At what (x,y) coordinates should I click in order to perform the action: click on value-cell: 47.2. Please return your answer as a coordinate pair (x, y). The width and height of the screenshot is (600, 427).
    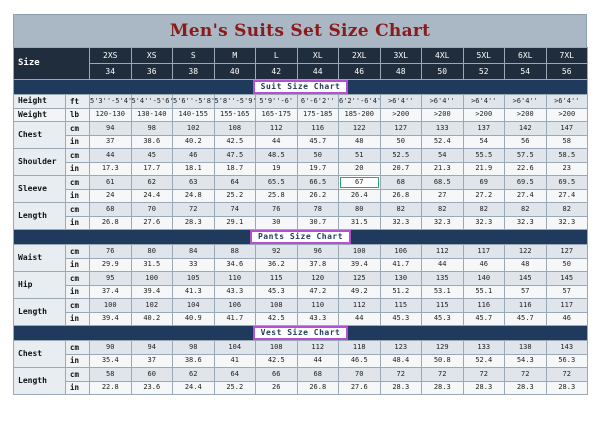
    Looking at the image, I should click on (317, 291).